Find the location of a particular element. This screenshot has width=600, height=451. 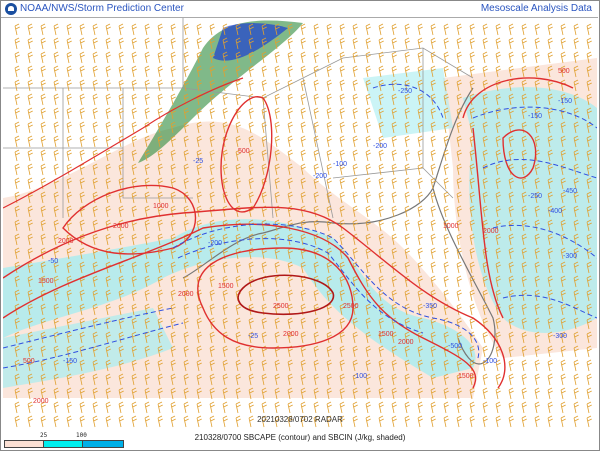

radar-timestamp: 20210328/0702 RADAR is located at coordinates (300, 419).